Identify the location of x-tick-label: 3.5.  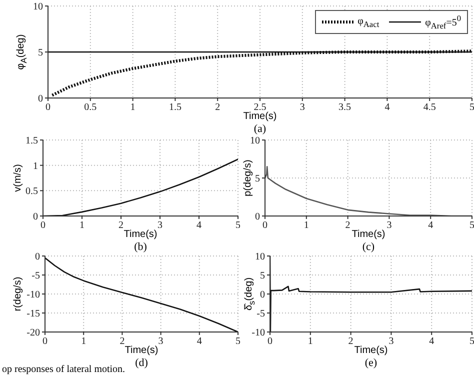
(345, 108).